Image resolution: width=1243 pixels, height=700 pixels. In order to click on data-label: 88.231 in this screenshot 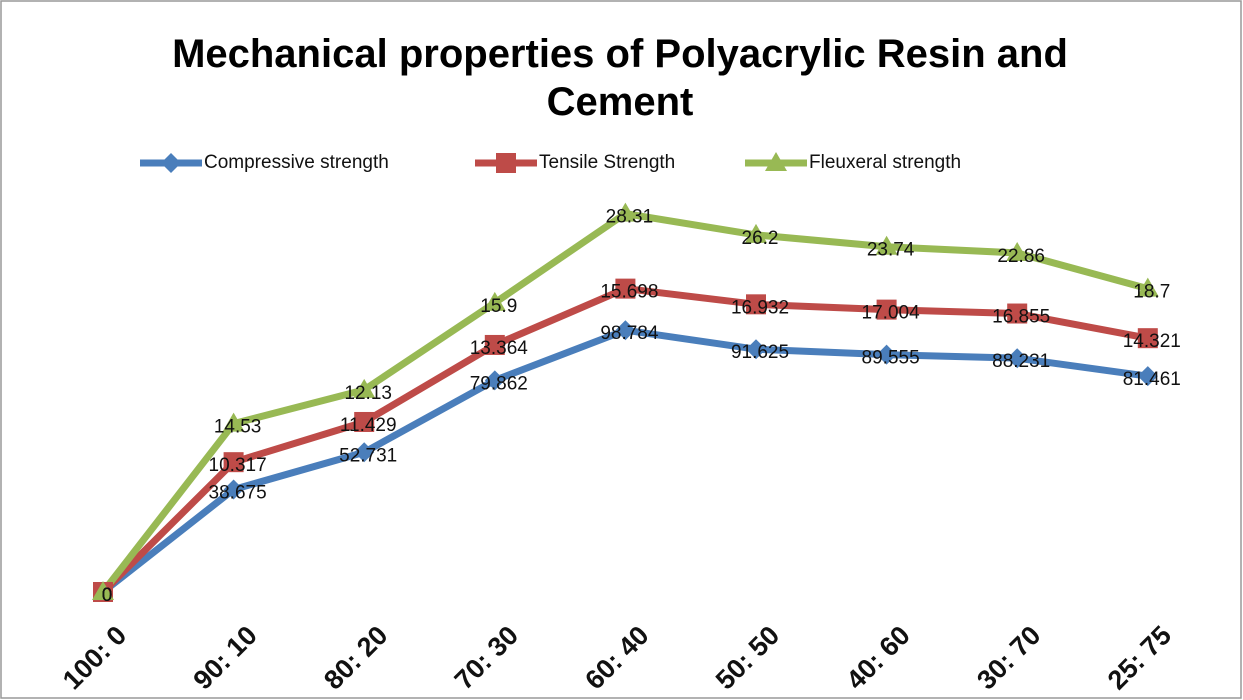, I will do `click(1021, 361)`.